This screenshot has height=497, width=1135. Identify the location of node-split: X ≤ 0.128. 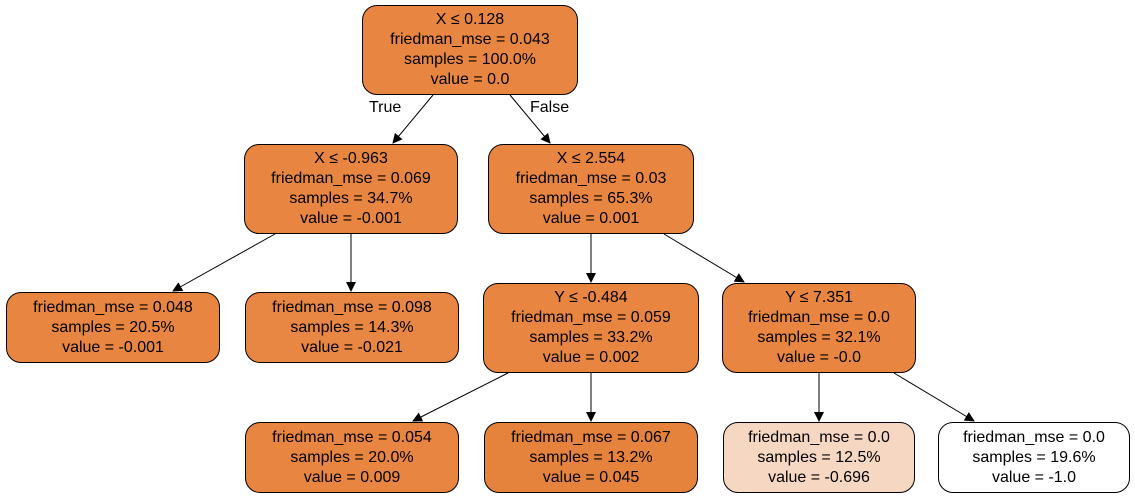
(470, 19).